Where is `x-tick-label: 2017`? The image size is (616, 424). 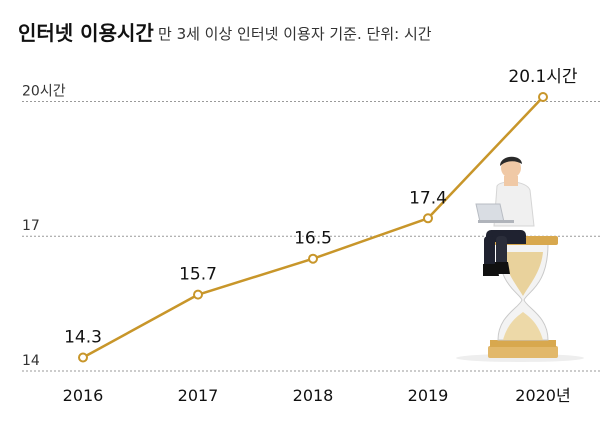
x-tick-label: 2017 is located at coordinates (198, 395).